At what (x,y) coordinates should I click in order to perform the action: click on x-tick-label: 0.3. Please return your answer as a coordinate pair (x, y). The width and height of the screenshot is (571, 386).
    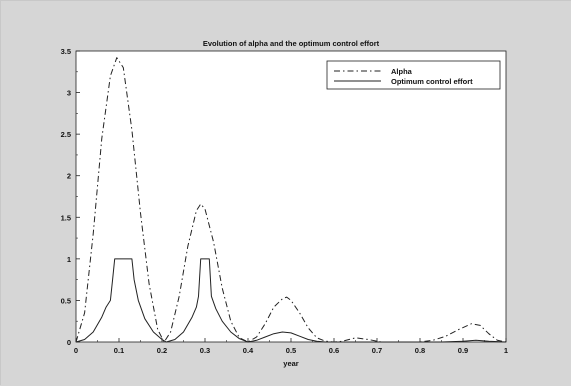
    Looking at the image, I should click on (205, 350).